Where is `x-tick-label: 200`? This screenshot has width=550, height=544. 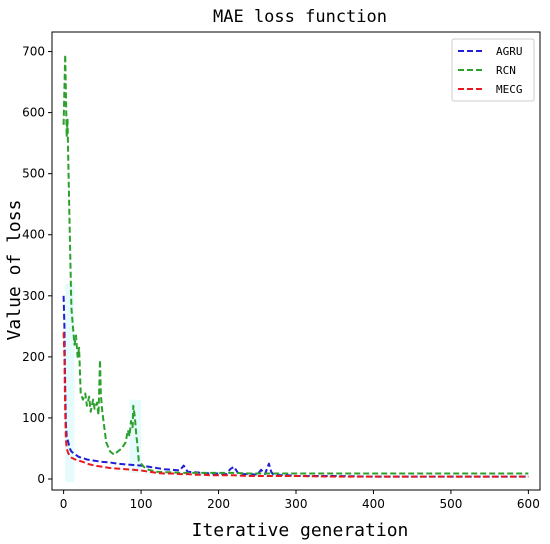 x-tick-label: 200 is located at coordinates (218, 504).